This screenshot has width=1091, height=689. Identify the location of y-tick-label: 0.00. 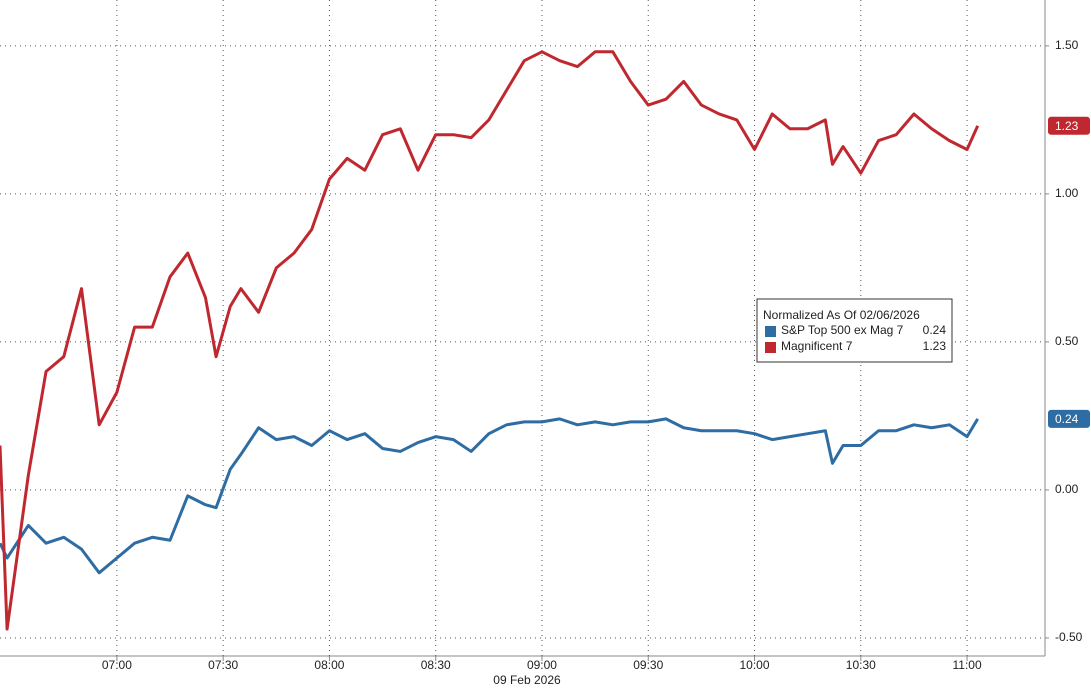
(1067, 489).